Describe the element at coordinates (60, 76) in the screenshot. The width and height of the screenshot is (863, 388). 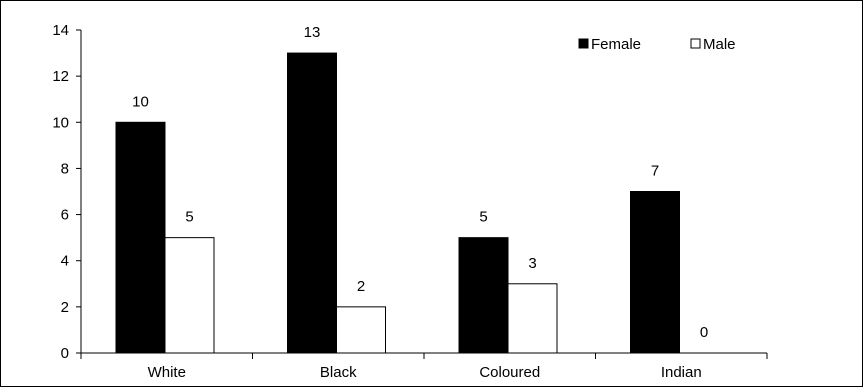
I see `y-tick-label: 12` at that location.